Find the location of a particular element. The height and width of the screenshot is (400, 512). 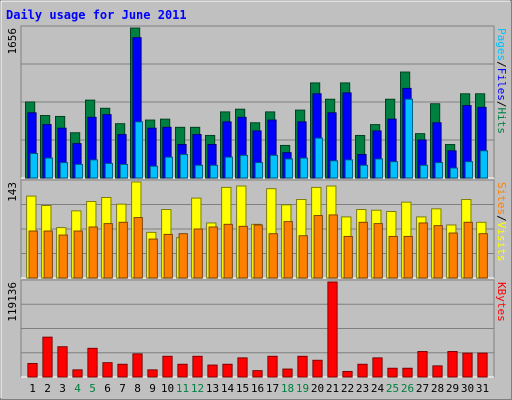

day-label-13: 13 is located at coordinates (212, 388).